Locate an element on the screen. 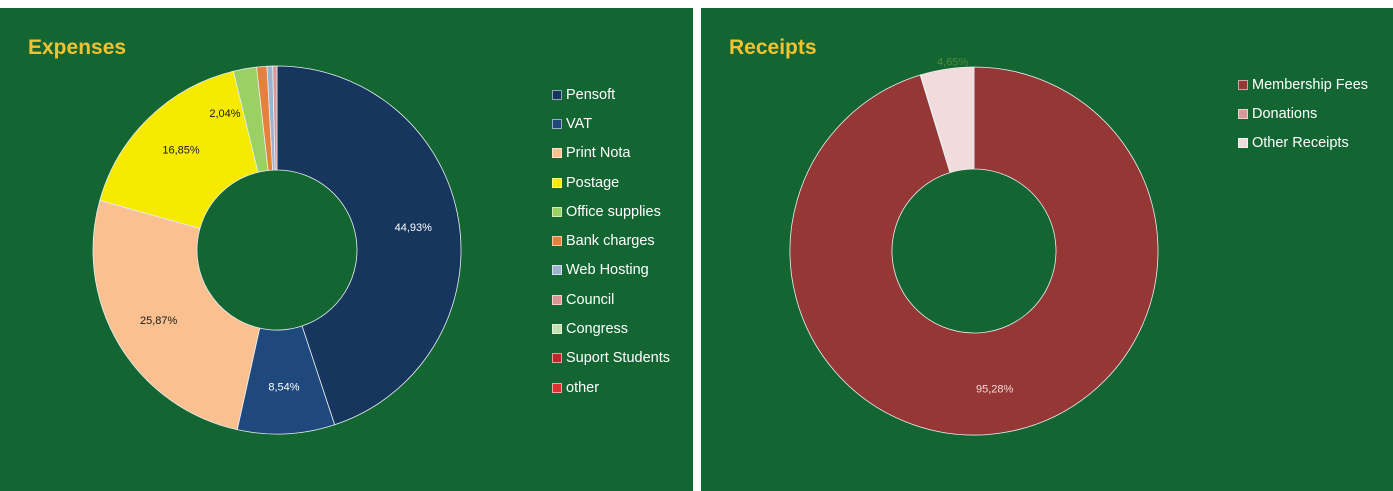  legend-item-donations: Donations is located at coordinates (1303, 113).